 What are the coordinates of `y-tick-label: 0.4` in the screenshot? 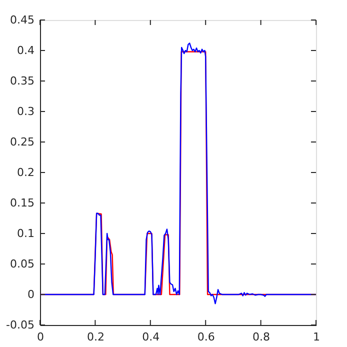 It's located at (25, 50).